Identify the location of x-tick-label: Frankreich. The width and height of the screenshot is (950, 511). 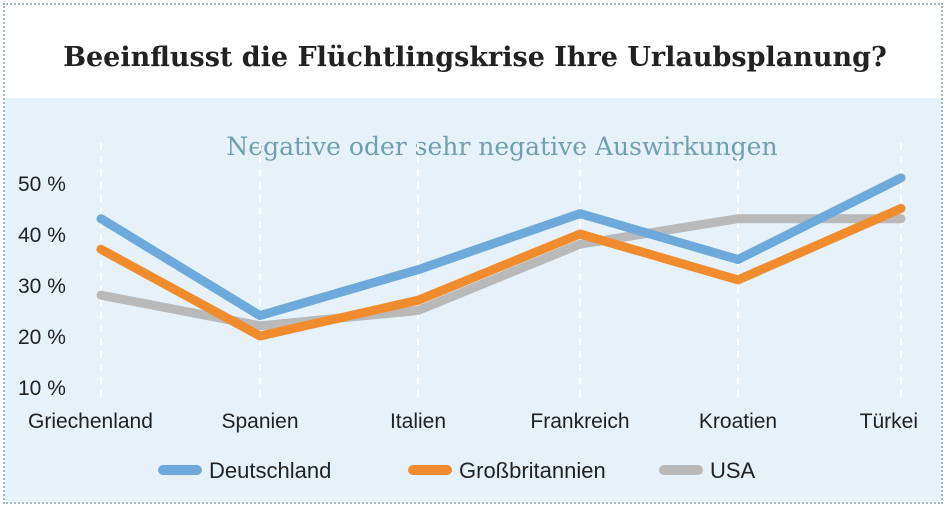
(579, 421).